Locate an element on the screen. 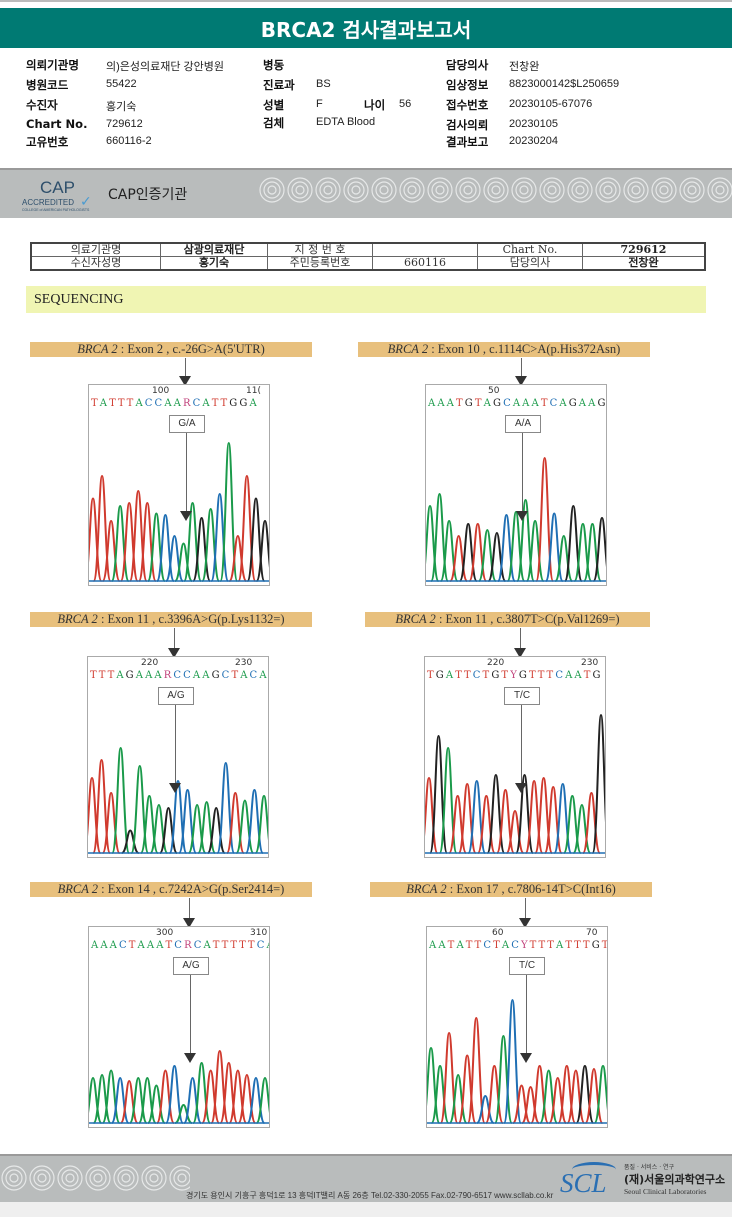  variant-label: BRCA 2 : Exon 11 , c.3807T>C(p.Val1269=) is located at coordinates (507, 619).